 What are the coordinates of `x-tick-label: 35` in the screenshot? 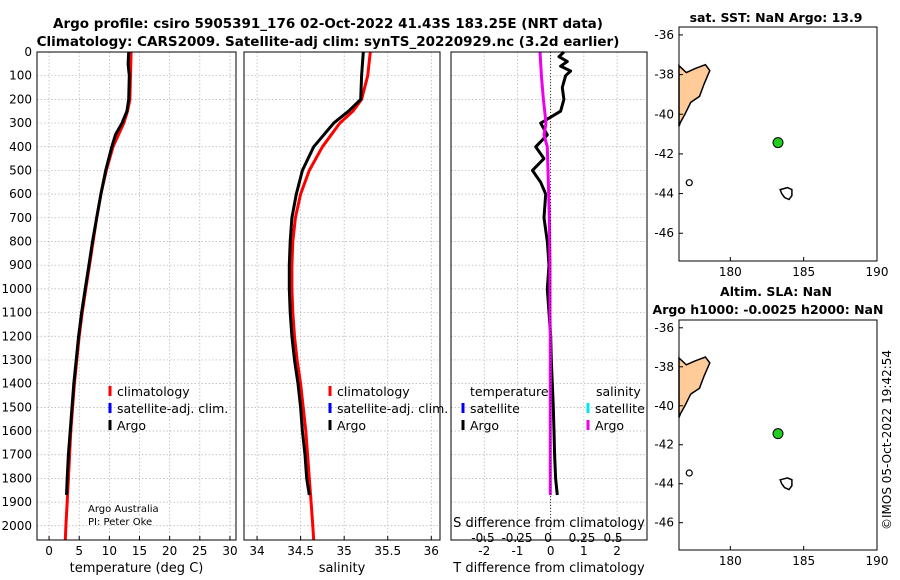 It's located at (344, 551).